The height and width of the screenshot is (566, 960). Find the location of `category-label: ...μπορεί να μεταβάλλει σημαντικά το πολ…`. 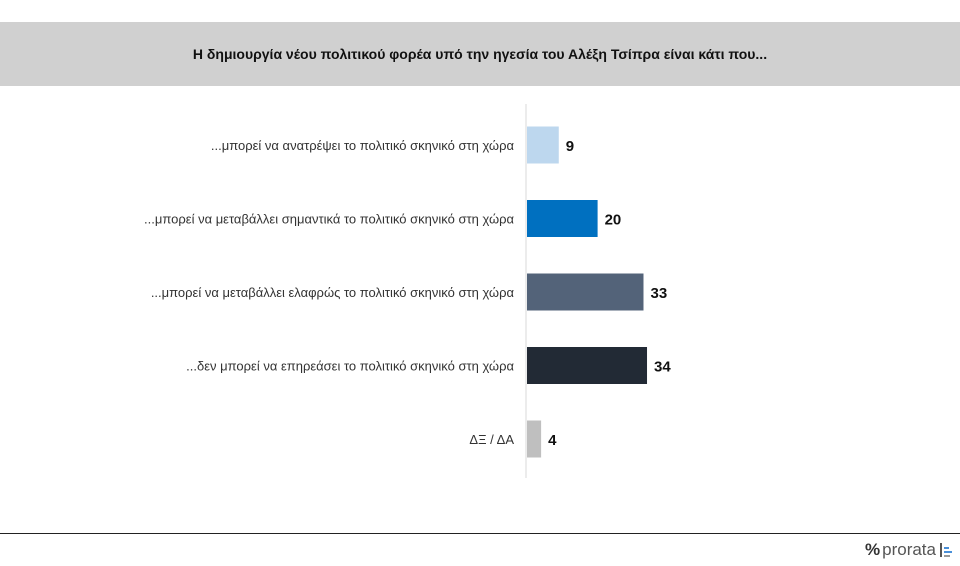

category-label: ...μπορεί να μεταβάλλει σημαντικά το πολ… is located at coordinates (329, 219).